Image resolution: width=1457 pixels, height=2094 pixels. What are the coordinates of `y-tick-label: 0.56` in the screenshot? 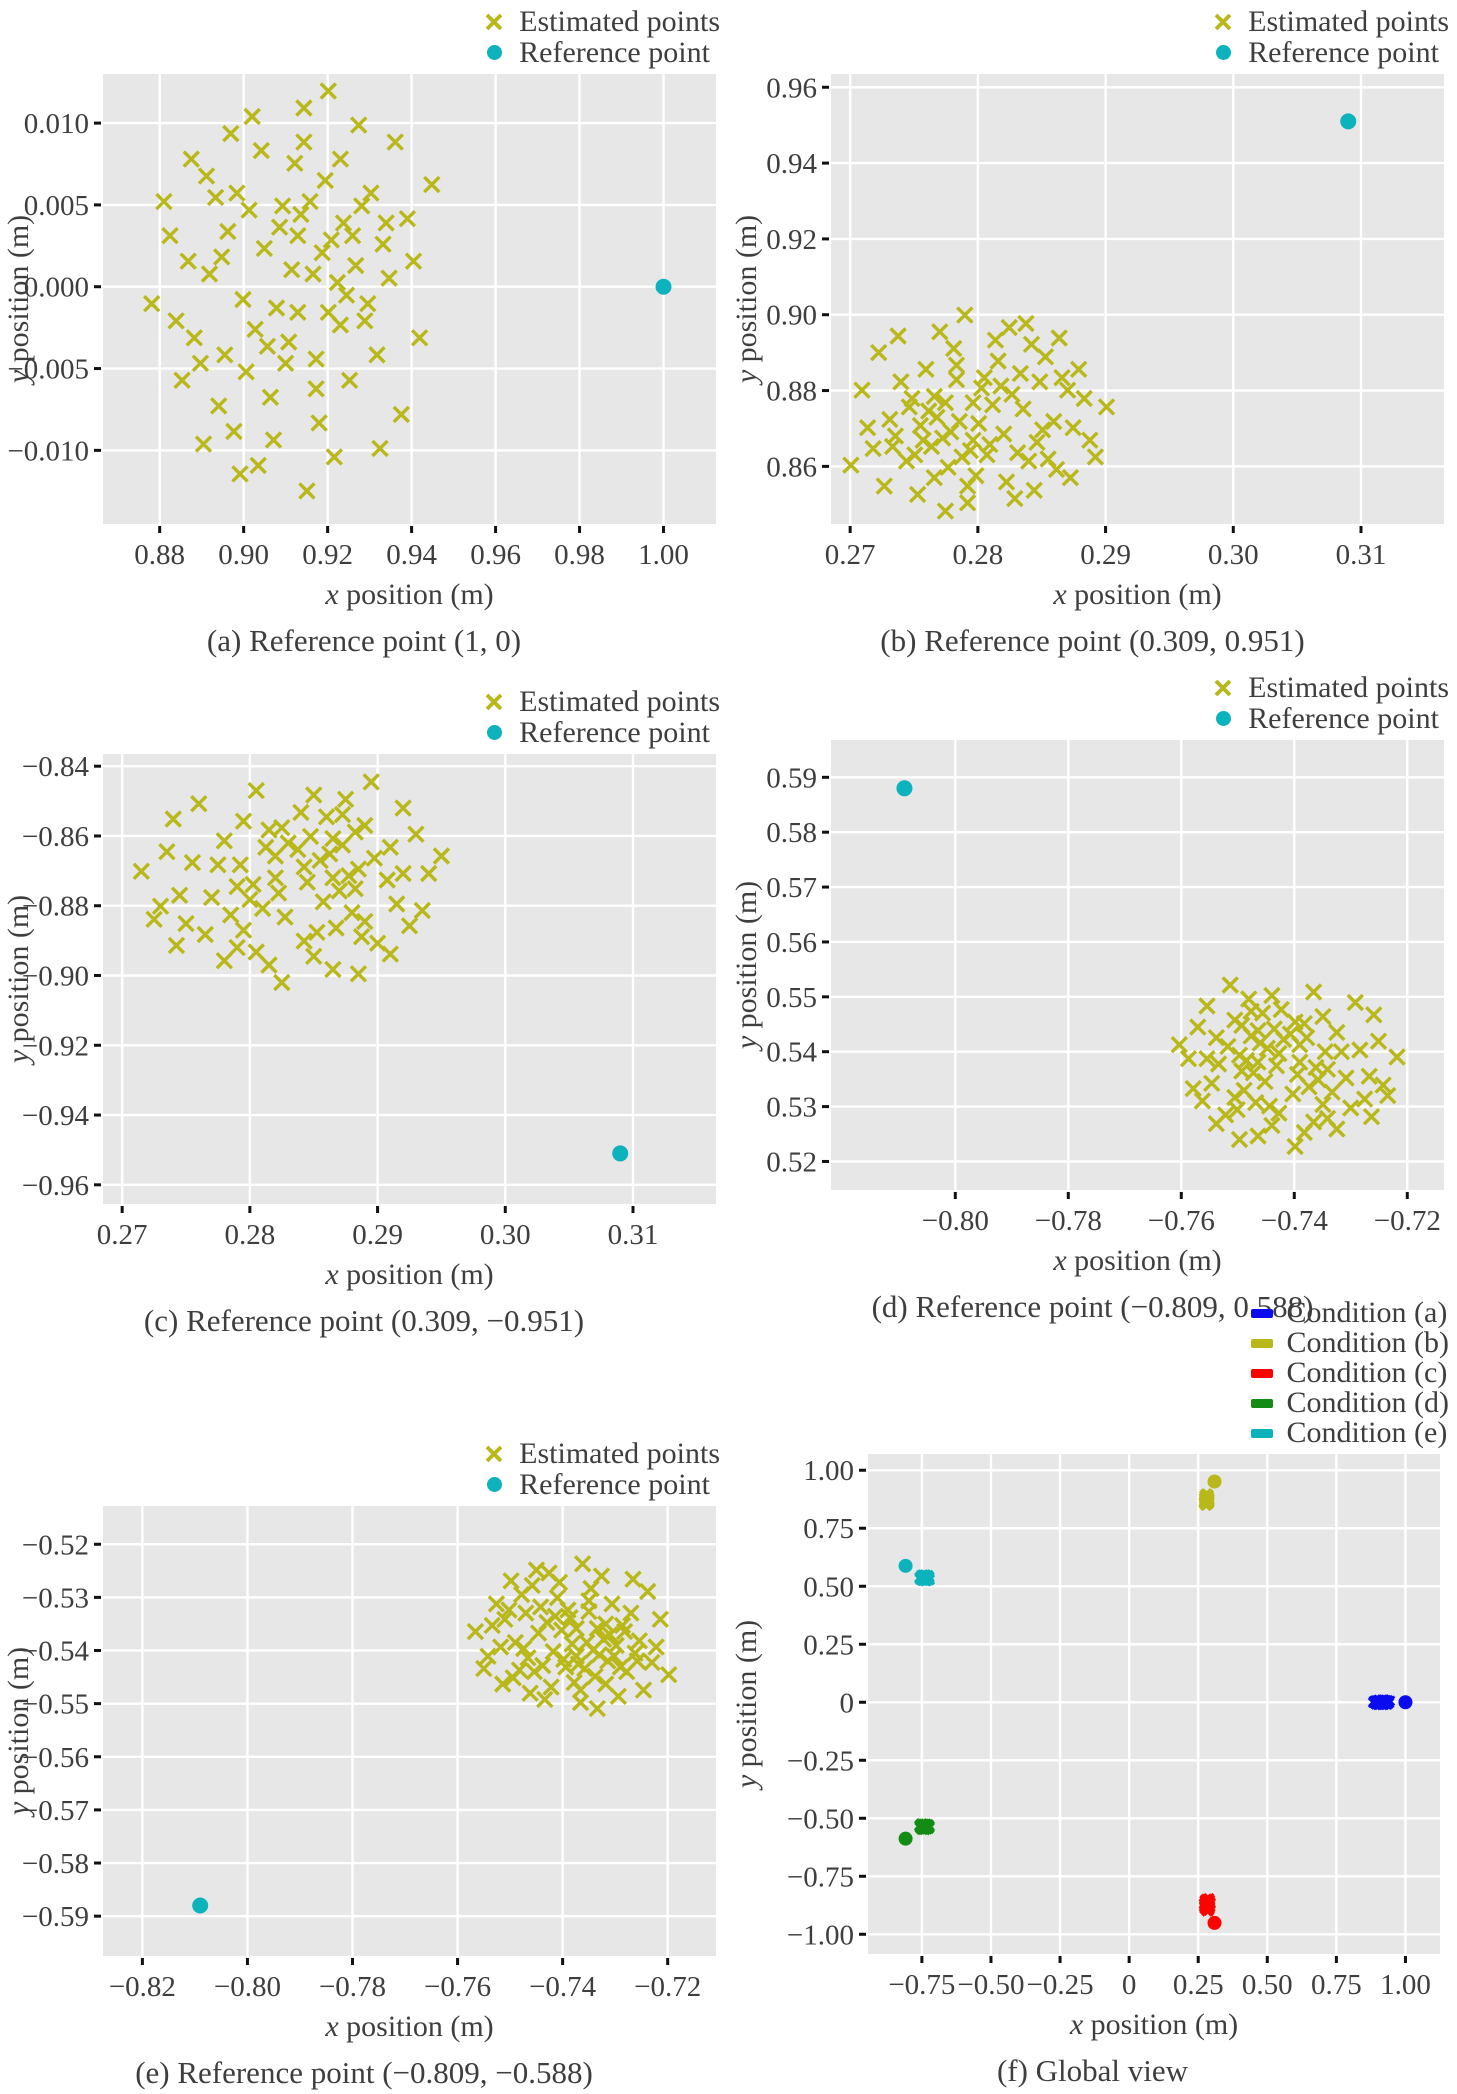 It's located at (791, 943).